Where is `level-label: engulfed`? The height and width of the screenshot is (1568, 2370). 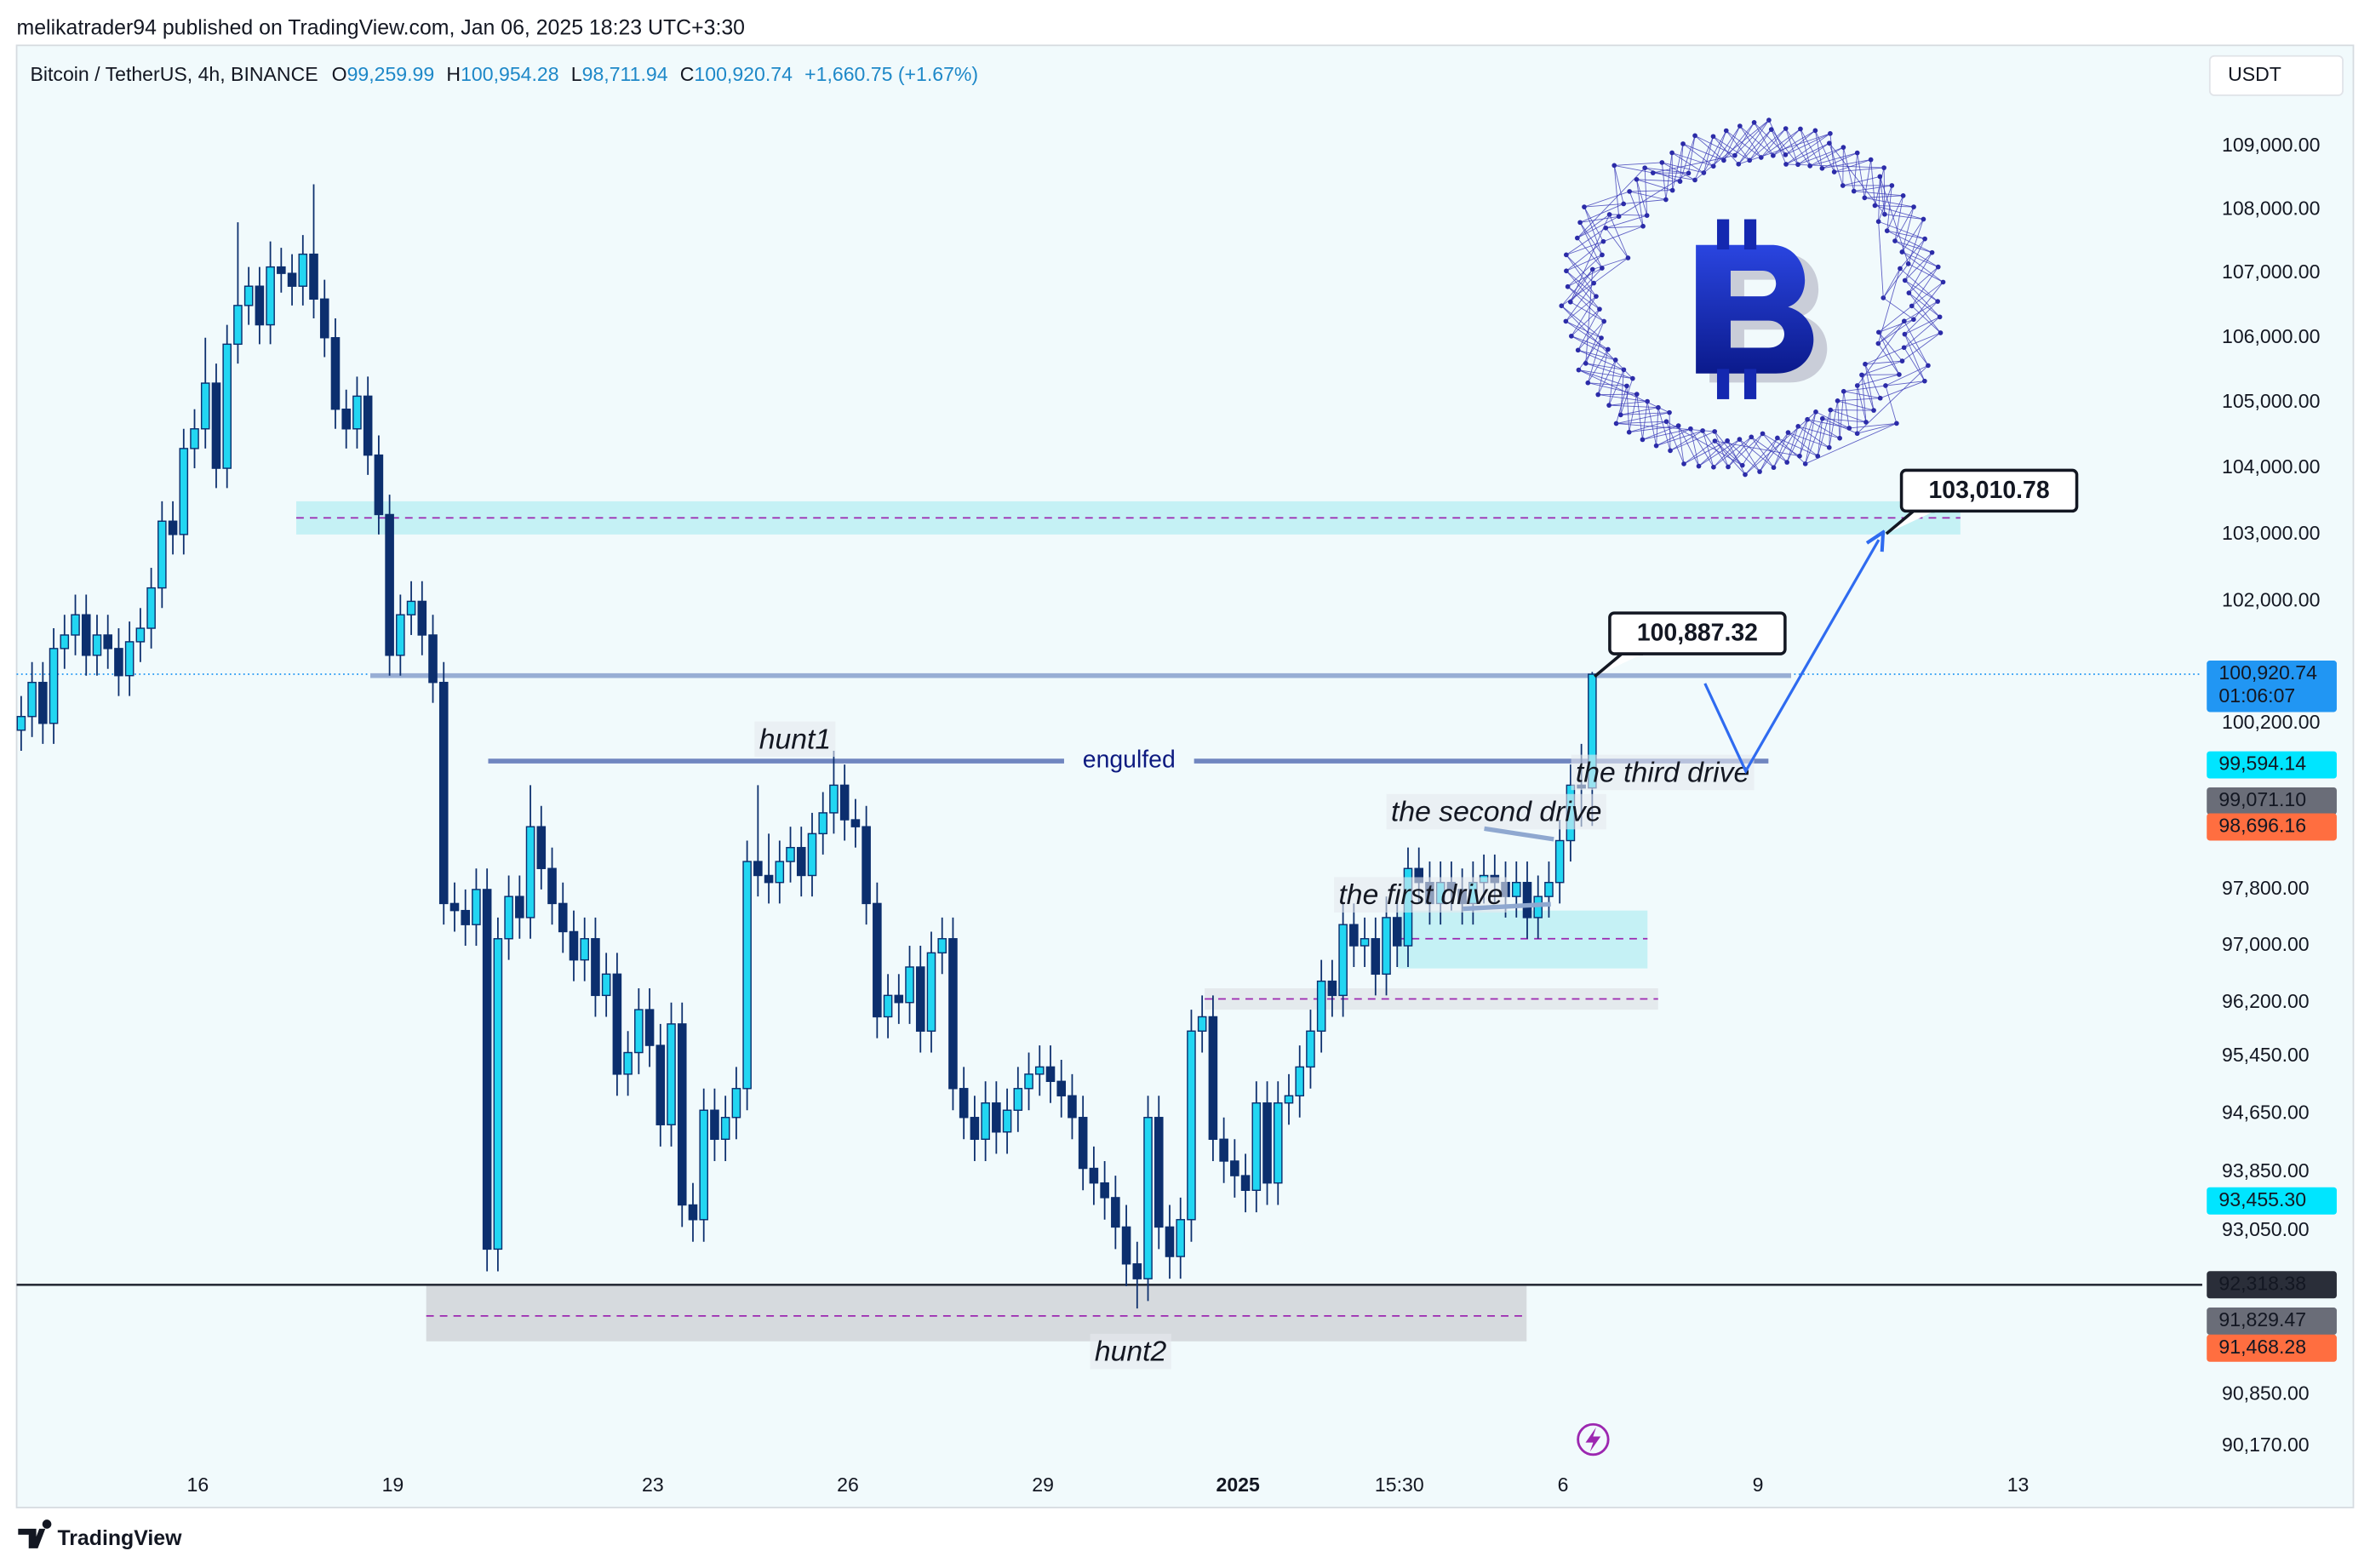 level-label: engulfed is located at coordinates (1129, 760).